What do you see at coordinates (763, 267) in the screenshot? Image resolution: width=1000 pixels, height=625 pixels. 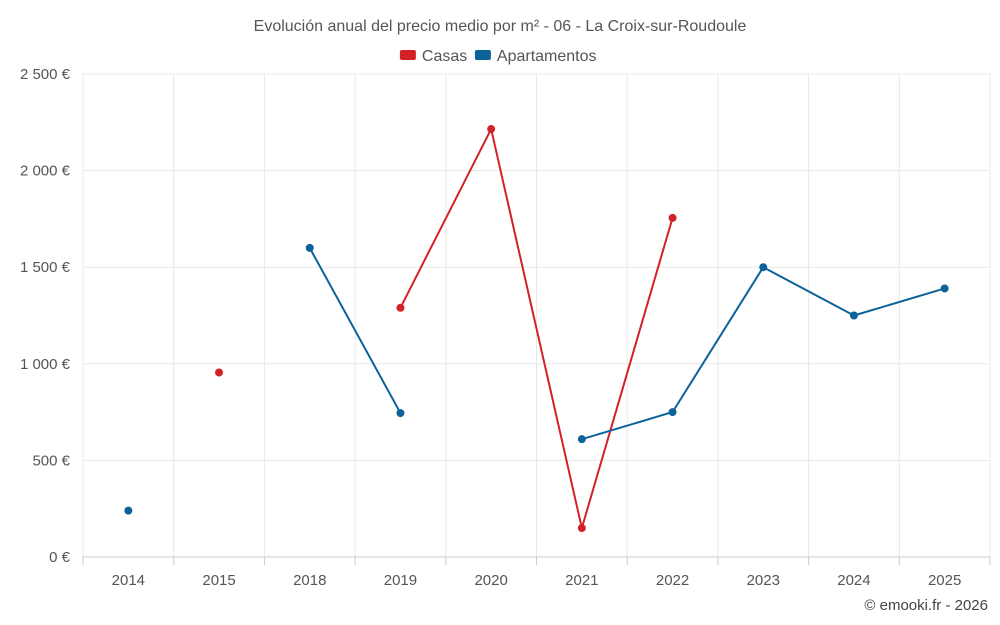 I see `apartamentos-point-2023` at bounding box center [763, 267].